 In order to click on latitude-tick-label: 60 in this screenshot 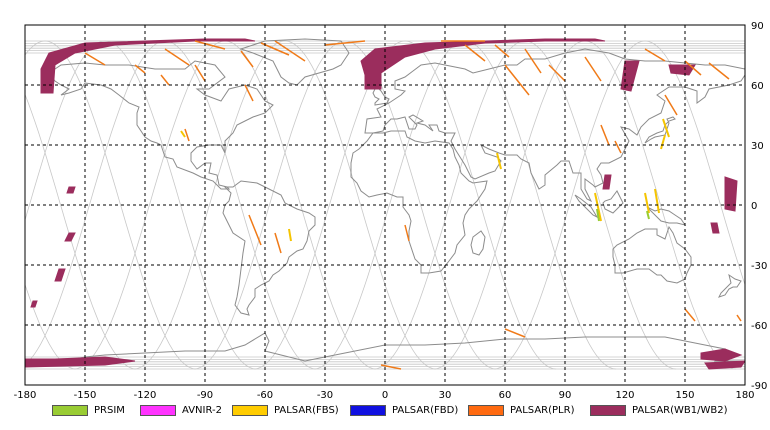, I will do `click(757, 86)`.